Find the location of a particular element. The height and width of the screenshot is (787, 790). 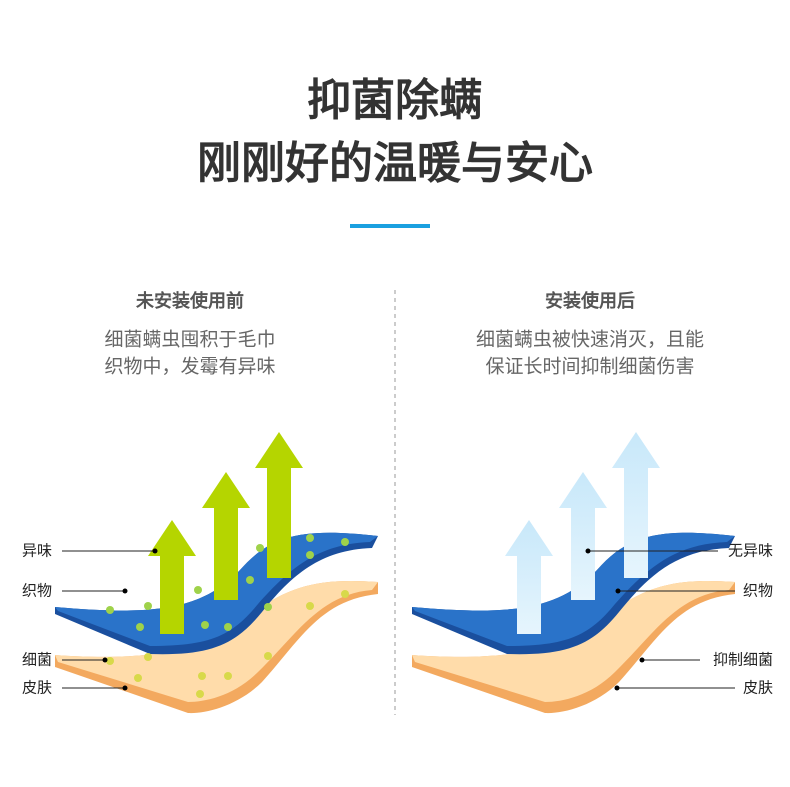

panel-description: 织物中，发霉有异味 is located at coordinates (189, 367).